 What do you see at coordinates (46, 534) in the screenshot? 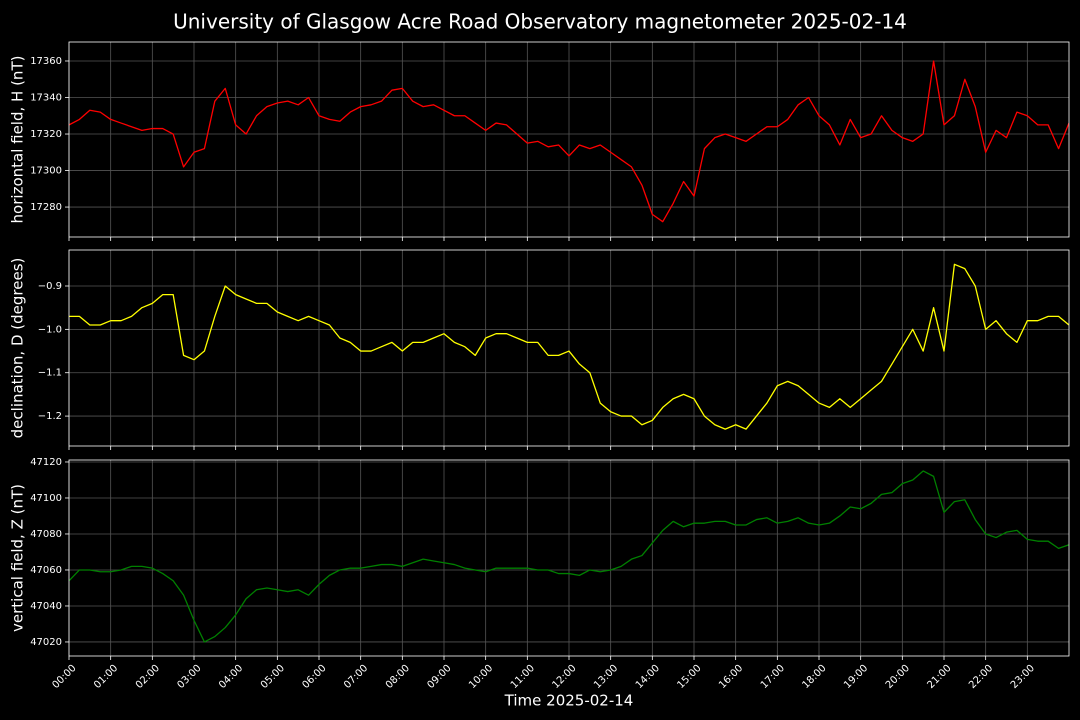
I see `y-tick-label: 47080` at bounding box center [46, 534].